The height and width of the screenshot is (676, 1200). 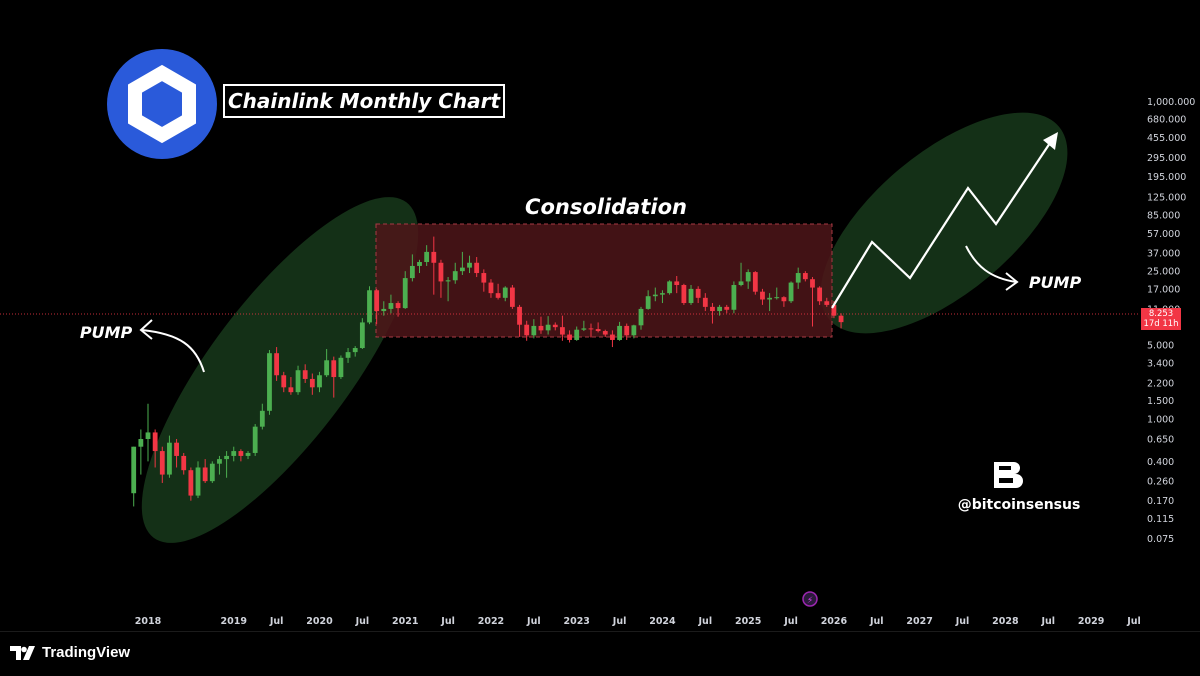 What do you see at coordinates (86, 652) in the screenshot?
I see `tradingview-label: TradingView` at bounding box center [86, 652].